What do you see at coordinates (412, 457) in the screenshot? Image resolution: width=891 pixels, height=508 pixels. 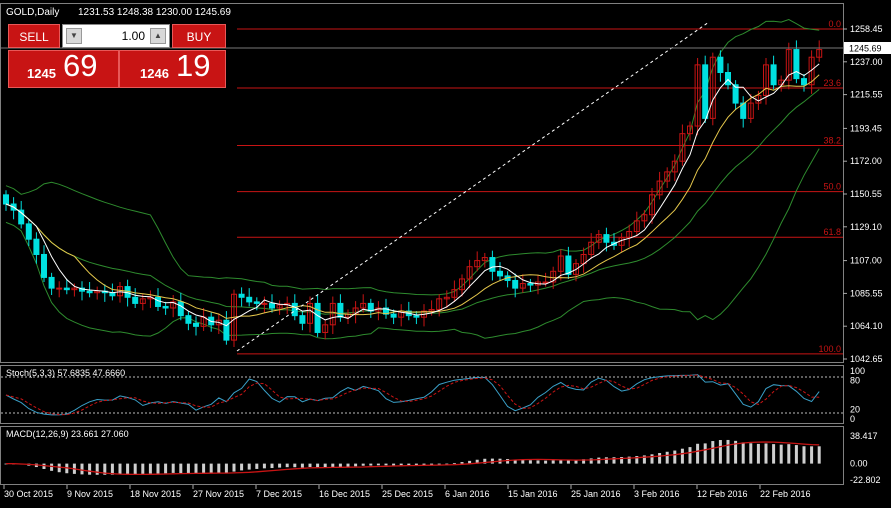 I see `macd-histogram` at bounding box center [412, 457].